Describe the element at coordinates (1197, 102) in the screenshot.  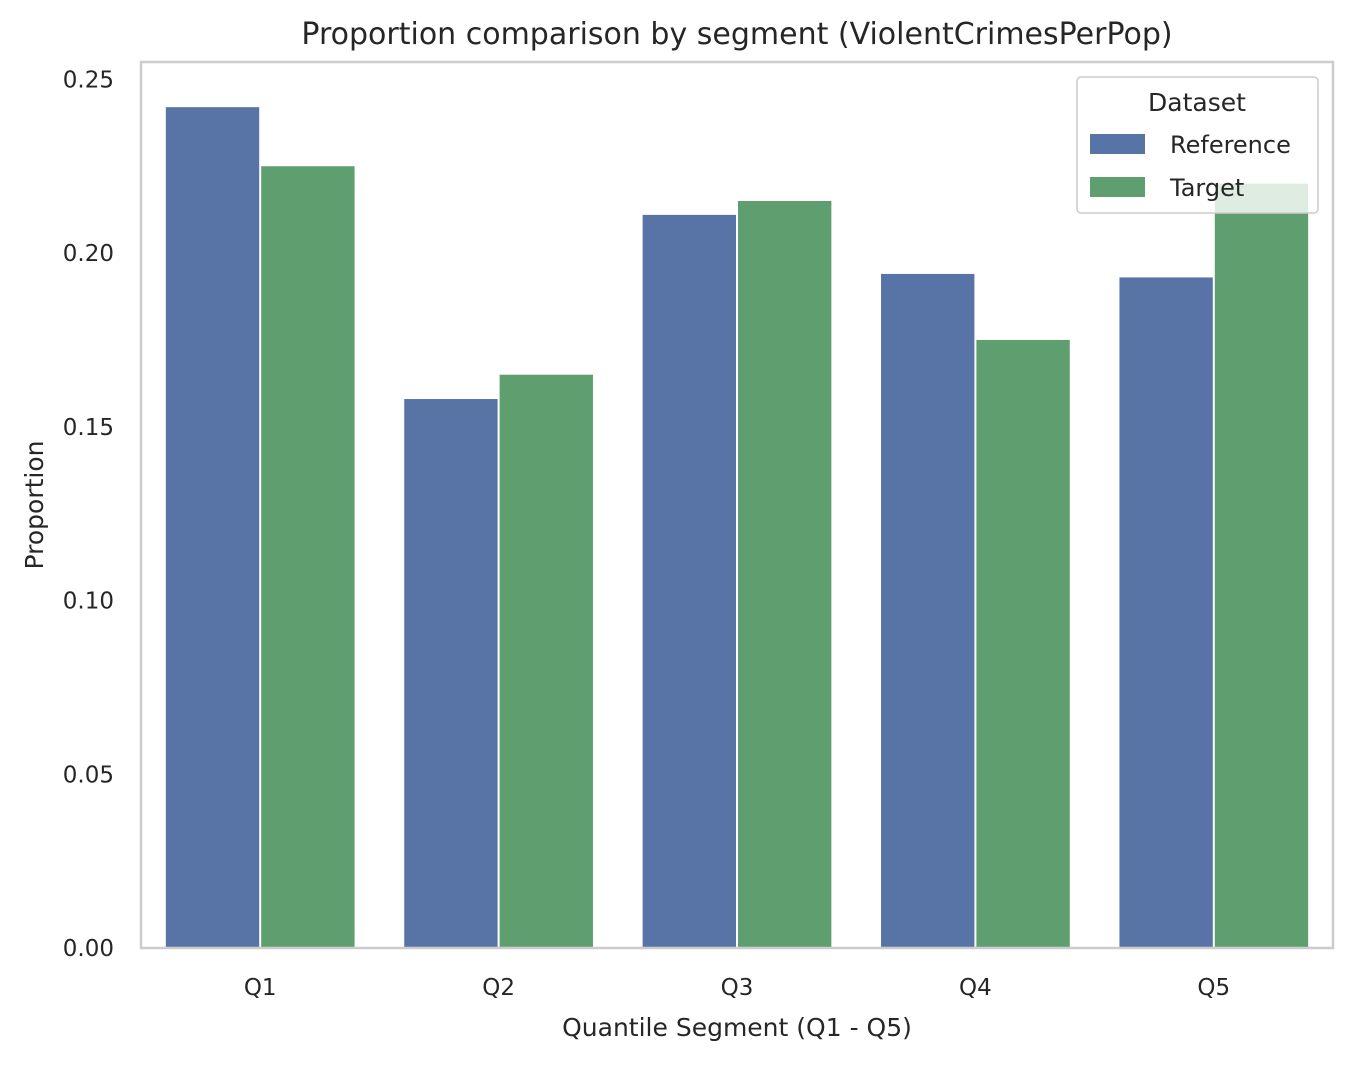
I see `legend-title: Dataset` at that location.